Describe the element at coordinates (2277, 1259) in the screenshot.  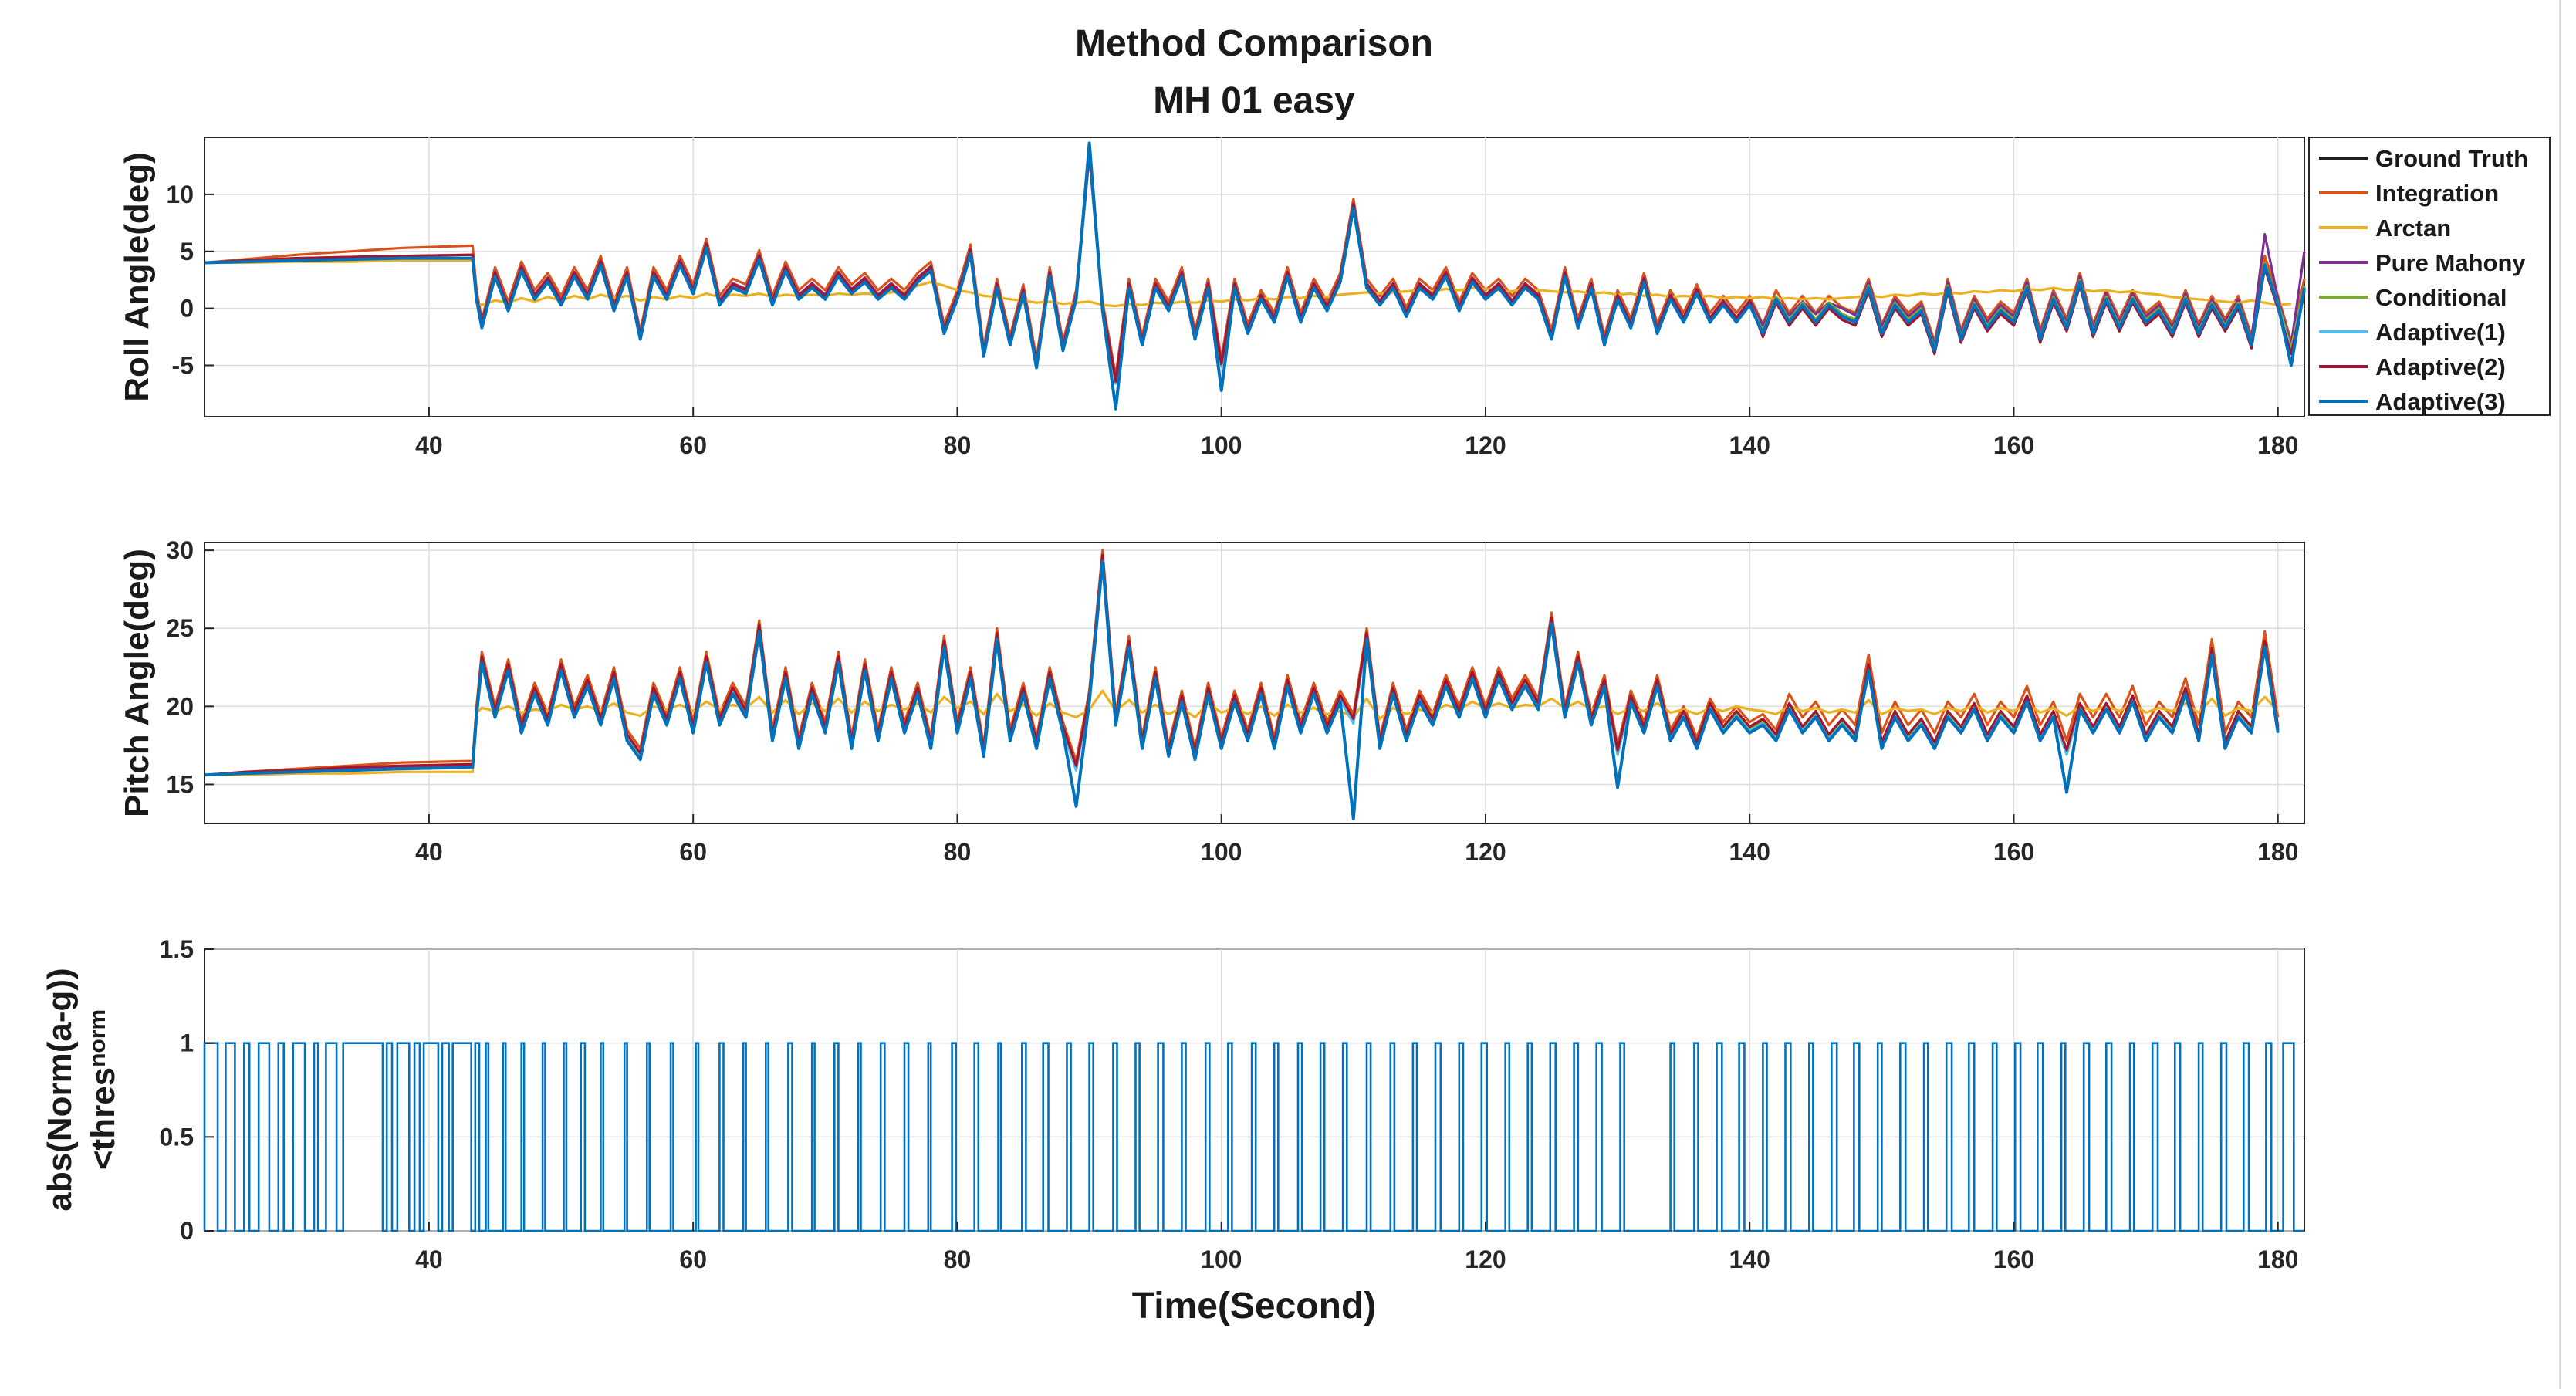
I see `norm-x-tick-label: 180` at that location.